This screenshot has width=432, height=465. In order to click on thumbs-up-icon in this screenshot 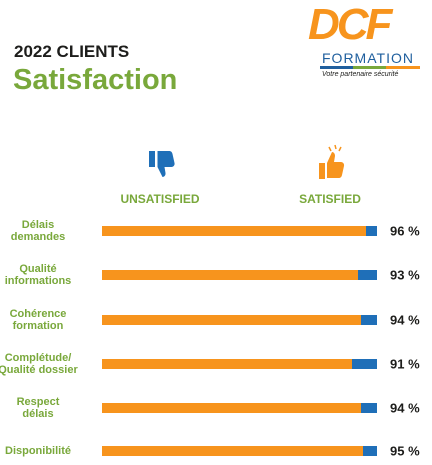, I will do `click(332, 161)`.